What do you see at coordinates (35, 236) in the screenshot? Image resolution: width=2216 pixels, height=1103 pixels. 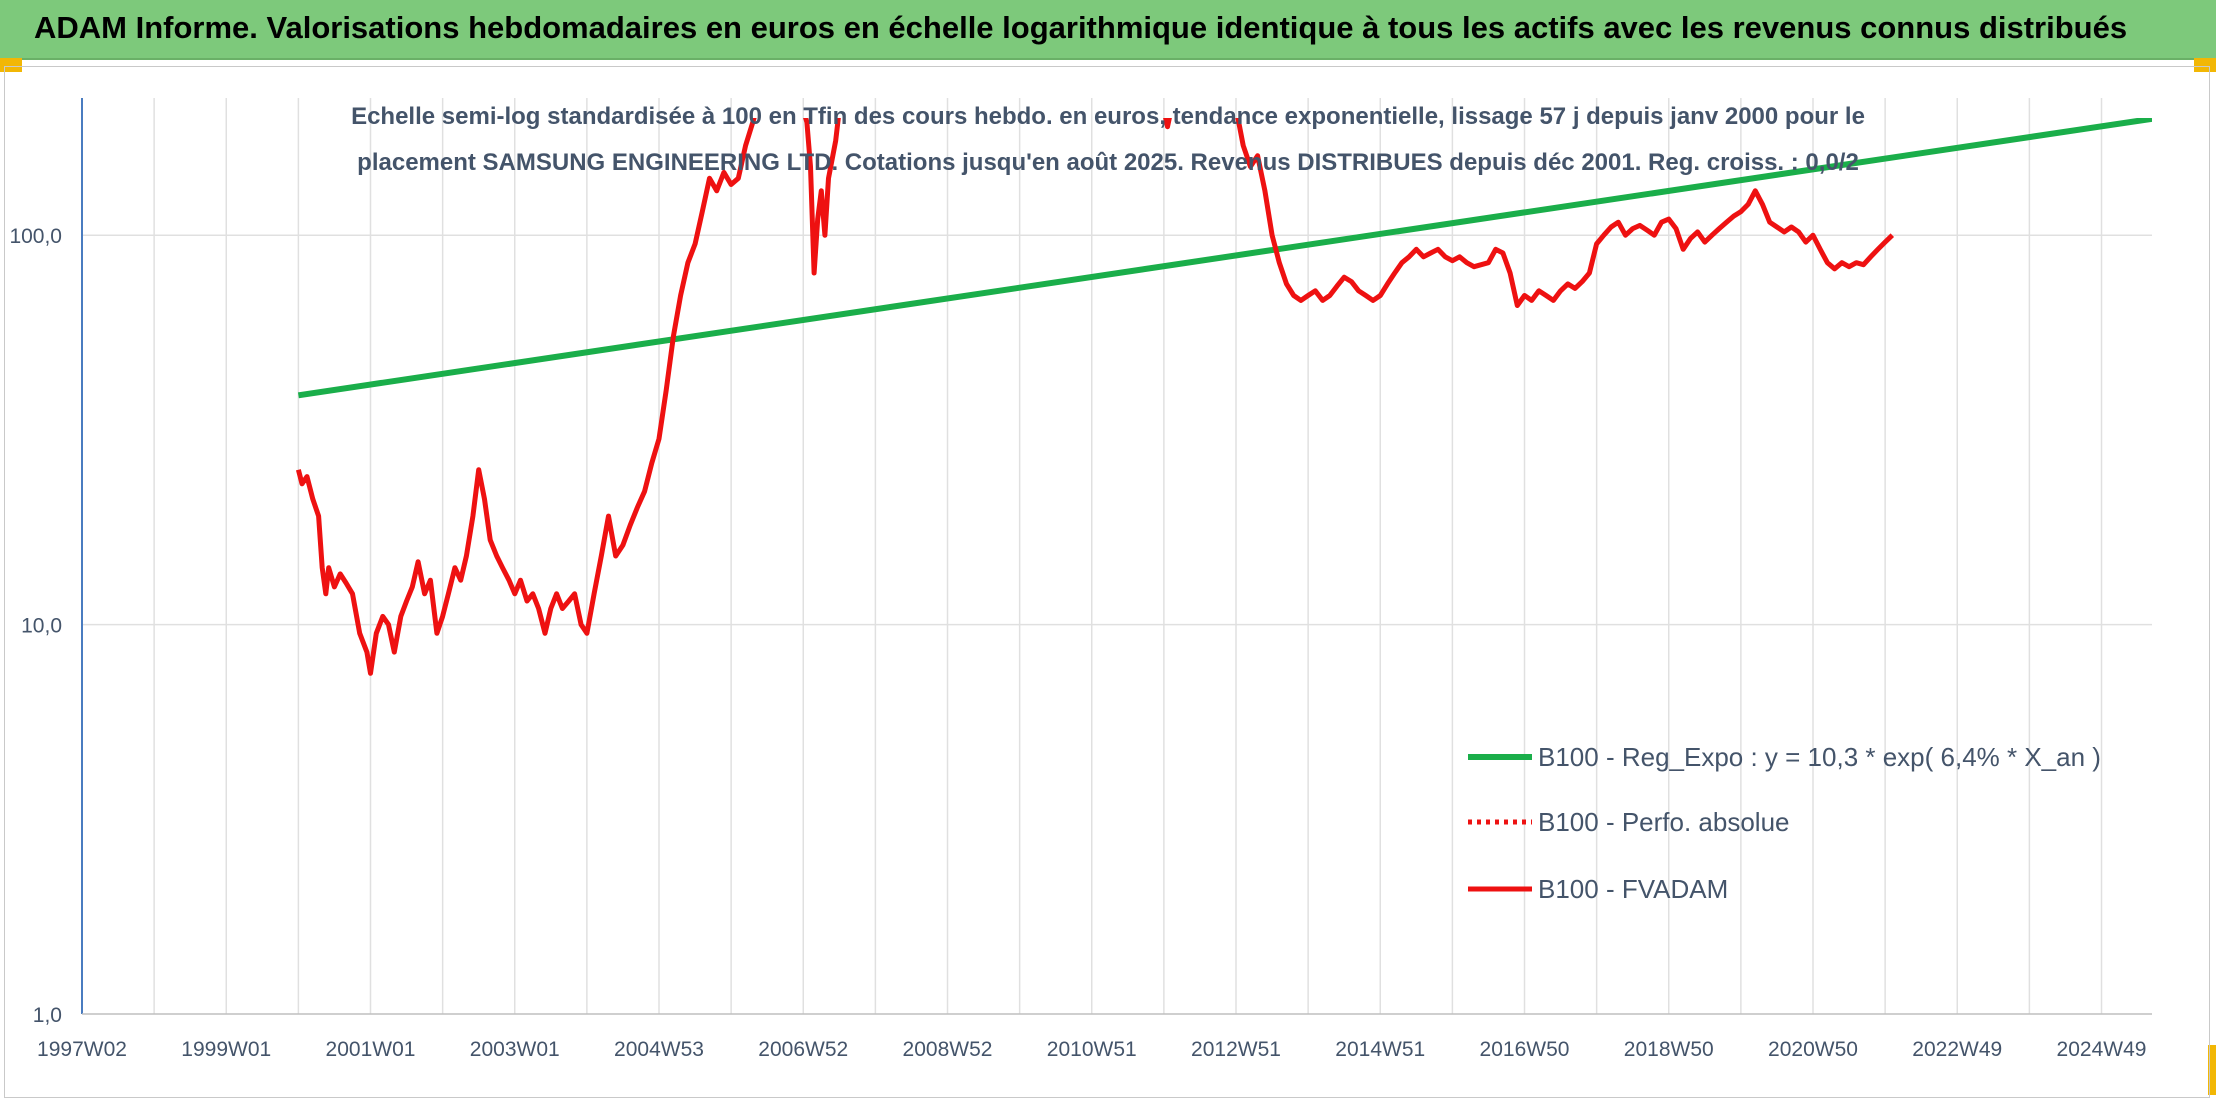 I see `y-tick-label: 100,0` at bounding box center [35, 236].